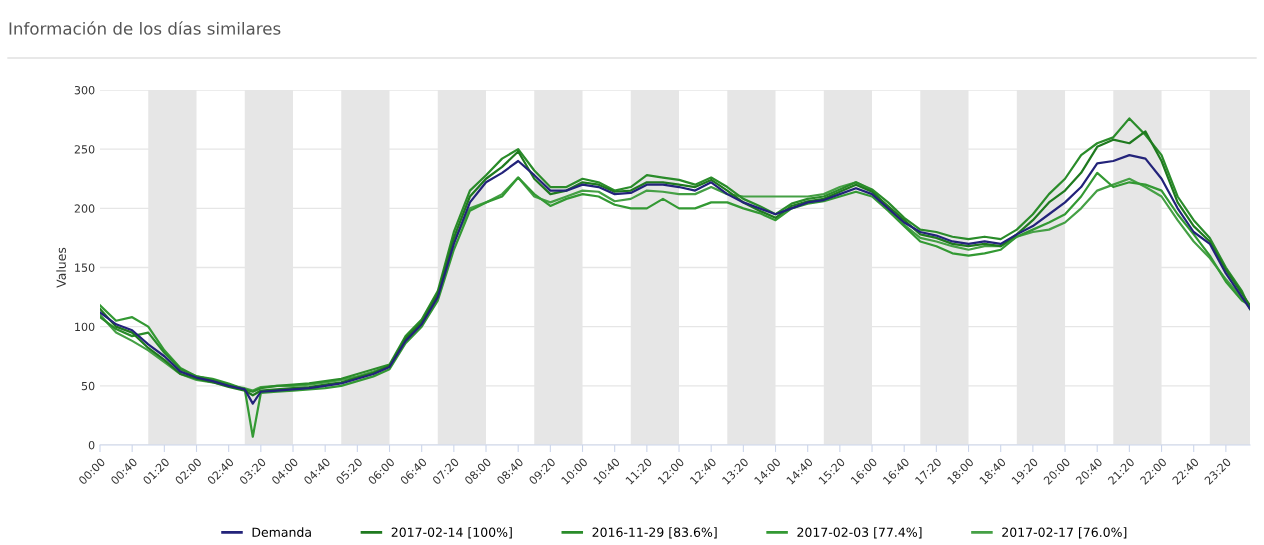 The width and height of the screenshot is (1264, 545). What do you see at coordinates (84, 208) in the screenshot?
I see `y-tick-label: 200` at bounding box center [84, 208].